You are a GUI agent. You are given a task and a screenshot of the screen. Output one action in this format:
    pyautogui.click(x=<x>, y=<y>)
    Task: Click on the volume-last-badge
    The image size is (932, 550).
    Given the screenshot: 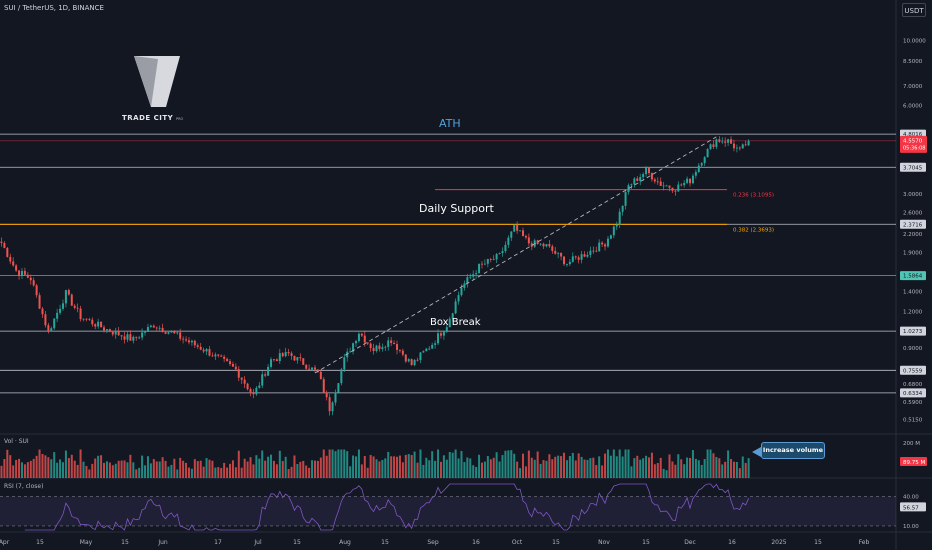 What is the action you would take?
    pyautogui.click(x=913, y=461)
    